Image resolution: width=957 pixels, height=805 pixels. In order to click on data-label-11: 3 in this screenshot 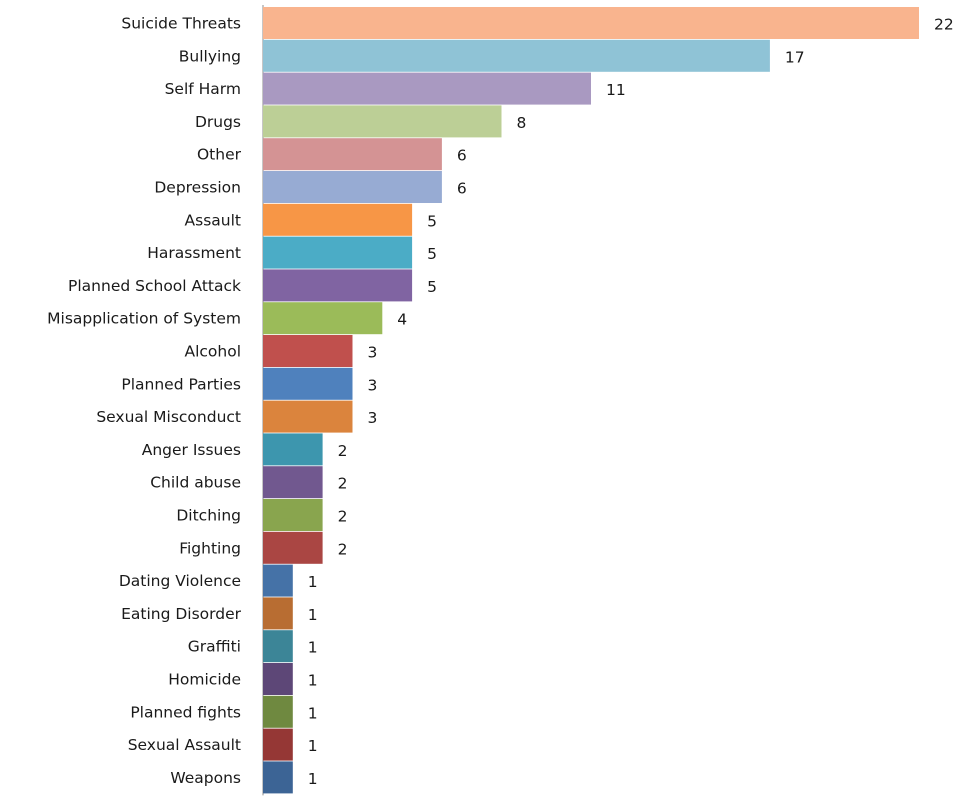, I will do `click(373, 385)`.